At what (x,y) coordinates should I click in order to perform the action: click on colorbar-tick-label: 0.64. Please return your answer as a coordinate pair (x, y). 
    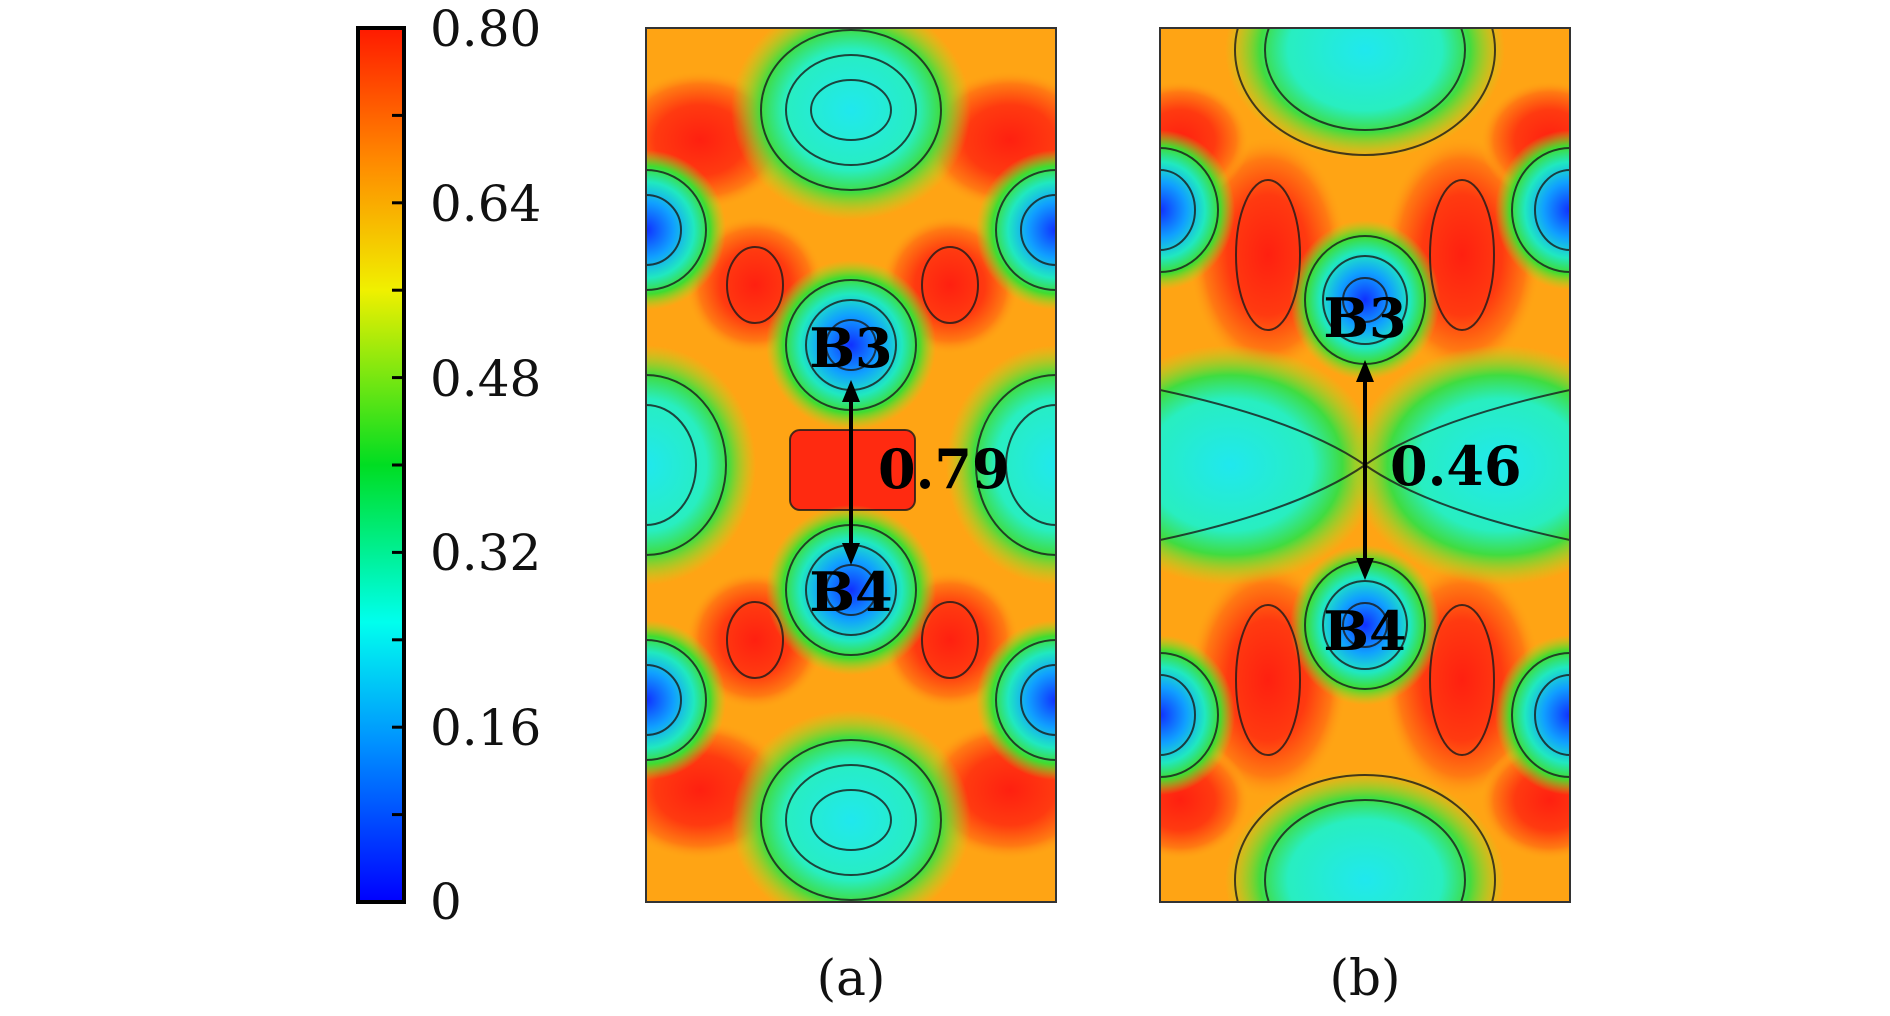
    Looking at the image, I should click on (485, 204).